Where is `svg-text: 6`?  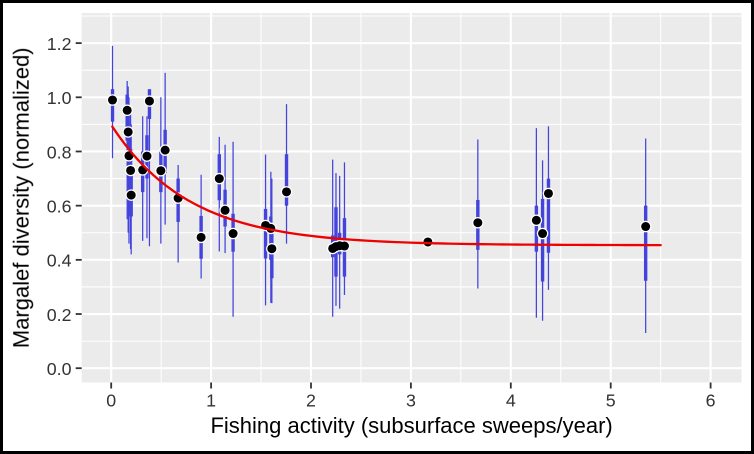 svg-text: 6 is located at coordinates (711, 400).